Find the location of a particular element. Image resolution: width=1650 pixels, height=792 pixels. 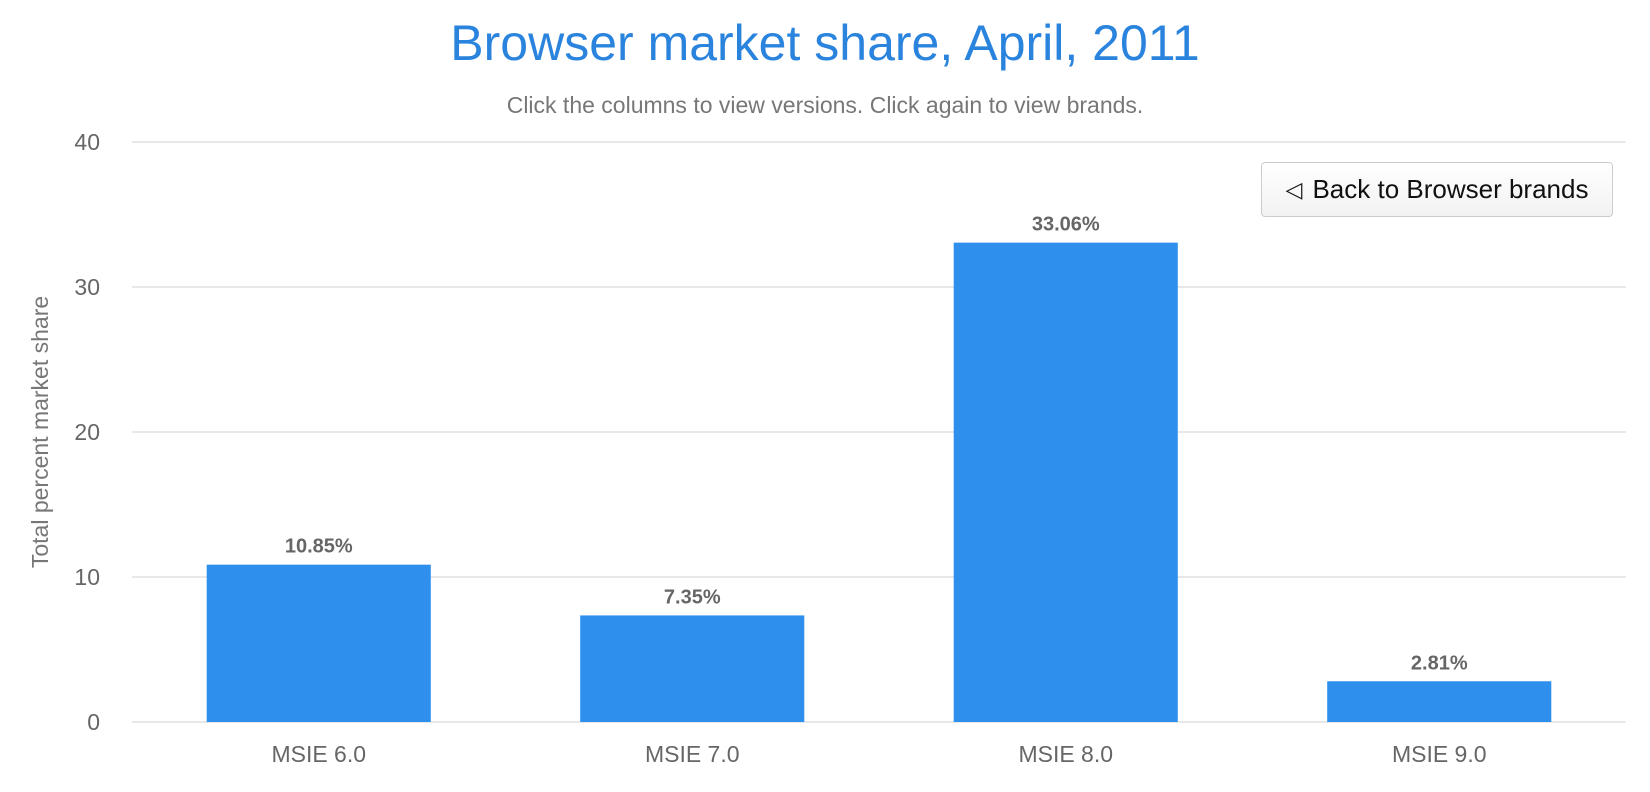

data-label: 33.06% is located at coordinates (1066, 225).